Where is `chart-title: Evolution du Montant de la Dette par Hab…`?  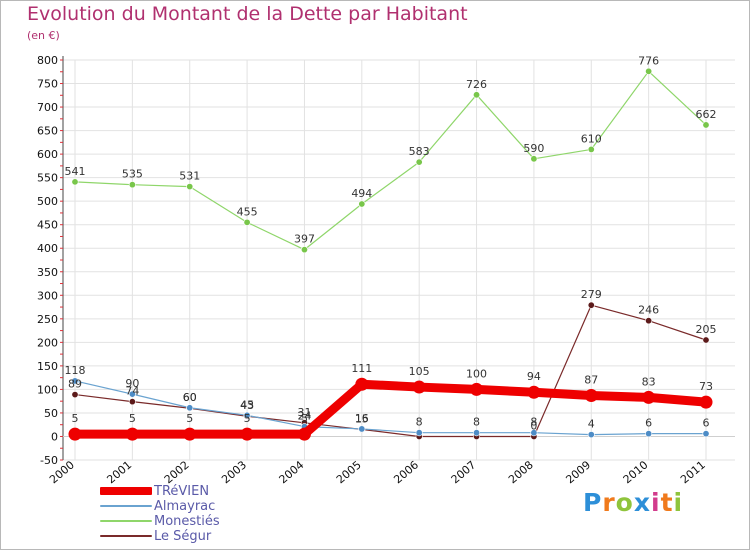 chart-title: Evolution du Montant de la Dette par Hab… is located at coordinates (247, 14).